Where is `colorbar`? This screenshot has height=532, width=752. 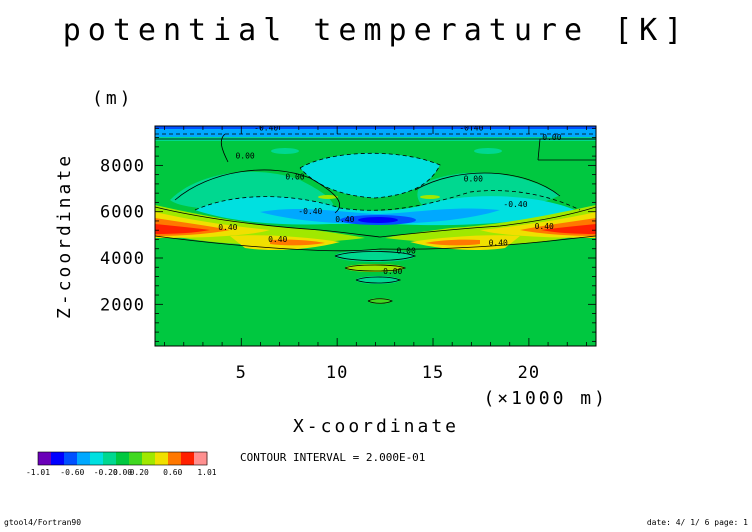 colorbar is located at coordinates (122, 458).